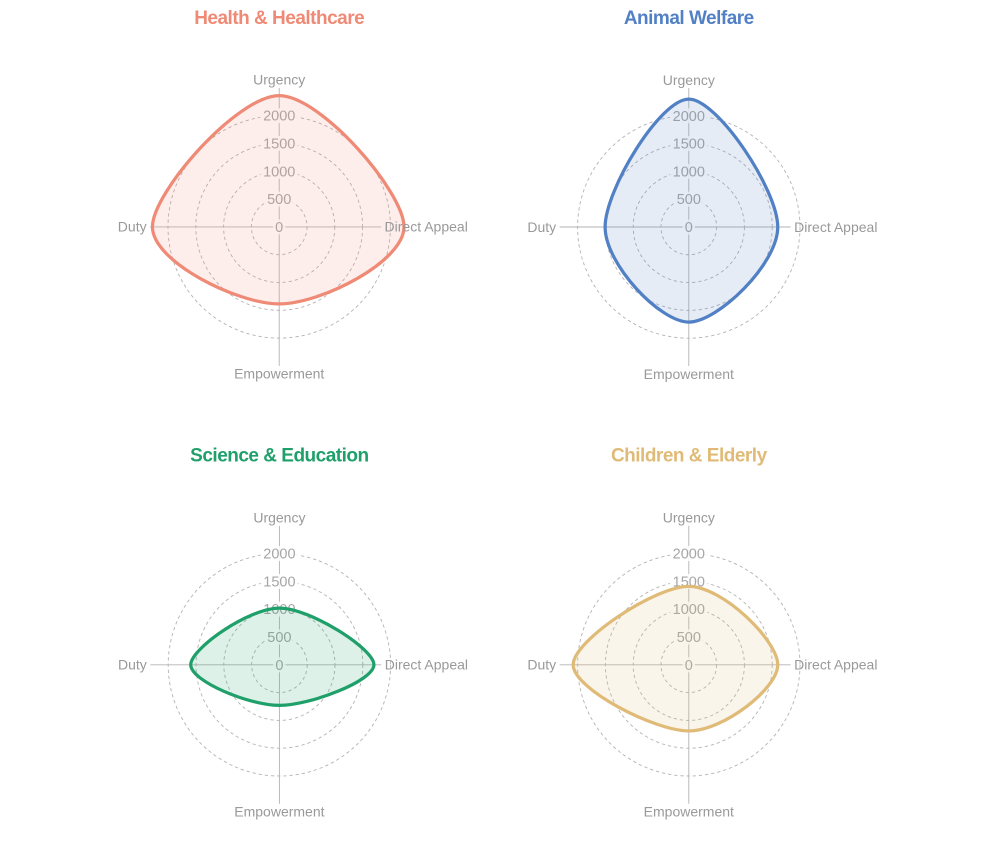  Describe the element at coordinates (689, 456) in the screenshot. I see `chart-title-4: Children & Elderly` at that location.